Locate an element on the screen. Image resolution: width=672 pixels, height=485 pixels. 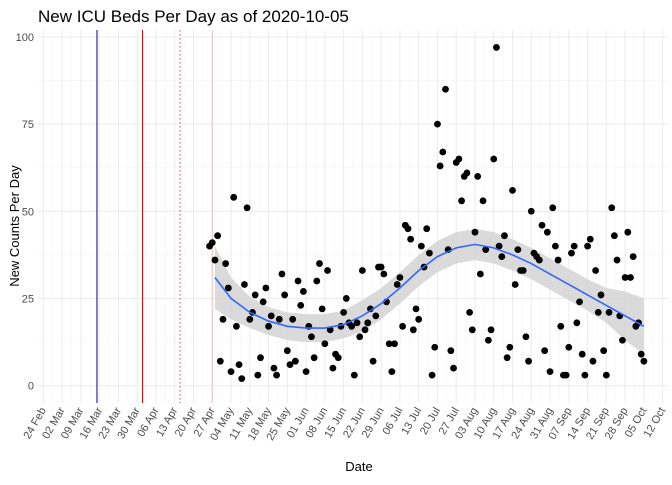
y-tick-label: 25 is located at coordinates (28, 299).